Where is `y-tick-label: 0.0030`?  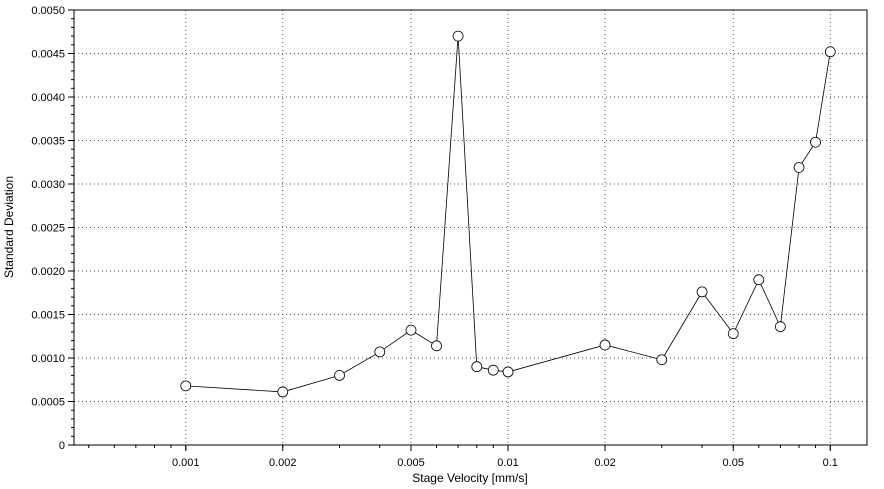 y-tick-label: 0.0030 is located at coordinates (48, 185).